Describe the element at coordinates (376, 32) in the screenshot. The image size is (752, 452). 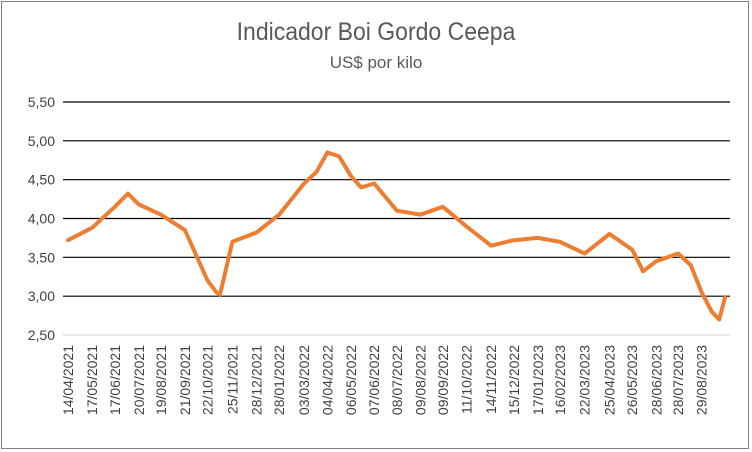
I see `chart-title: Indicador Boi Gordo Ceepa` at that location.